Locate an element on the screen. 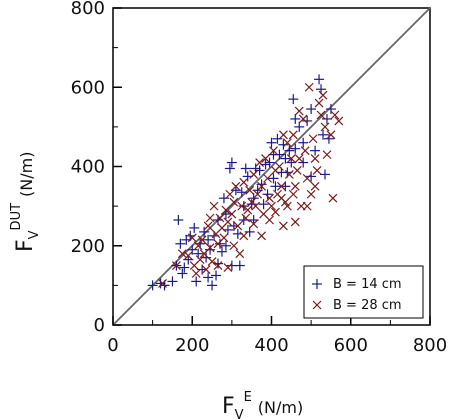 The width and height of the screenshot is (450, 420). x-tick-label-400: 400 is located at coordinates (271, 345).